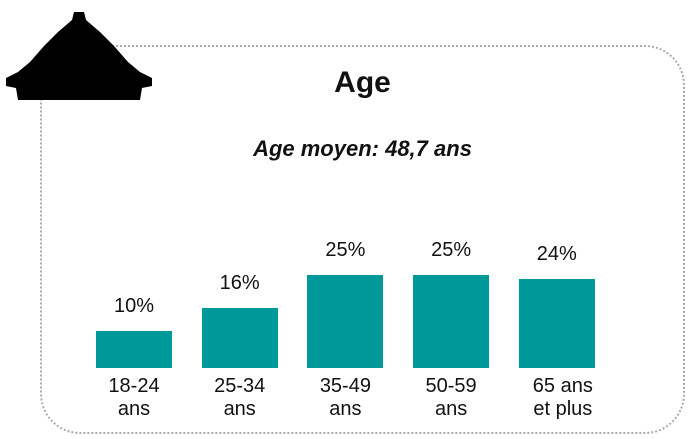 The width and height of the screenshot is (690, 439). Describe the element at coordinates (79, 56) in the screenshot. I see `pyramid-icon` at that location.